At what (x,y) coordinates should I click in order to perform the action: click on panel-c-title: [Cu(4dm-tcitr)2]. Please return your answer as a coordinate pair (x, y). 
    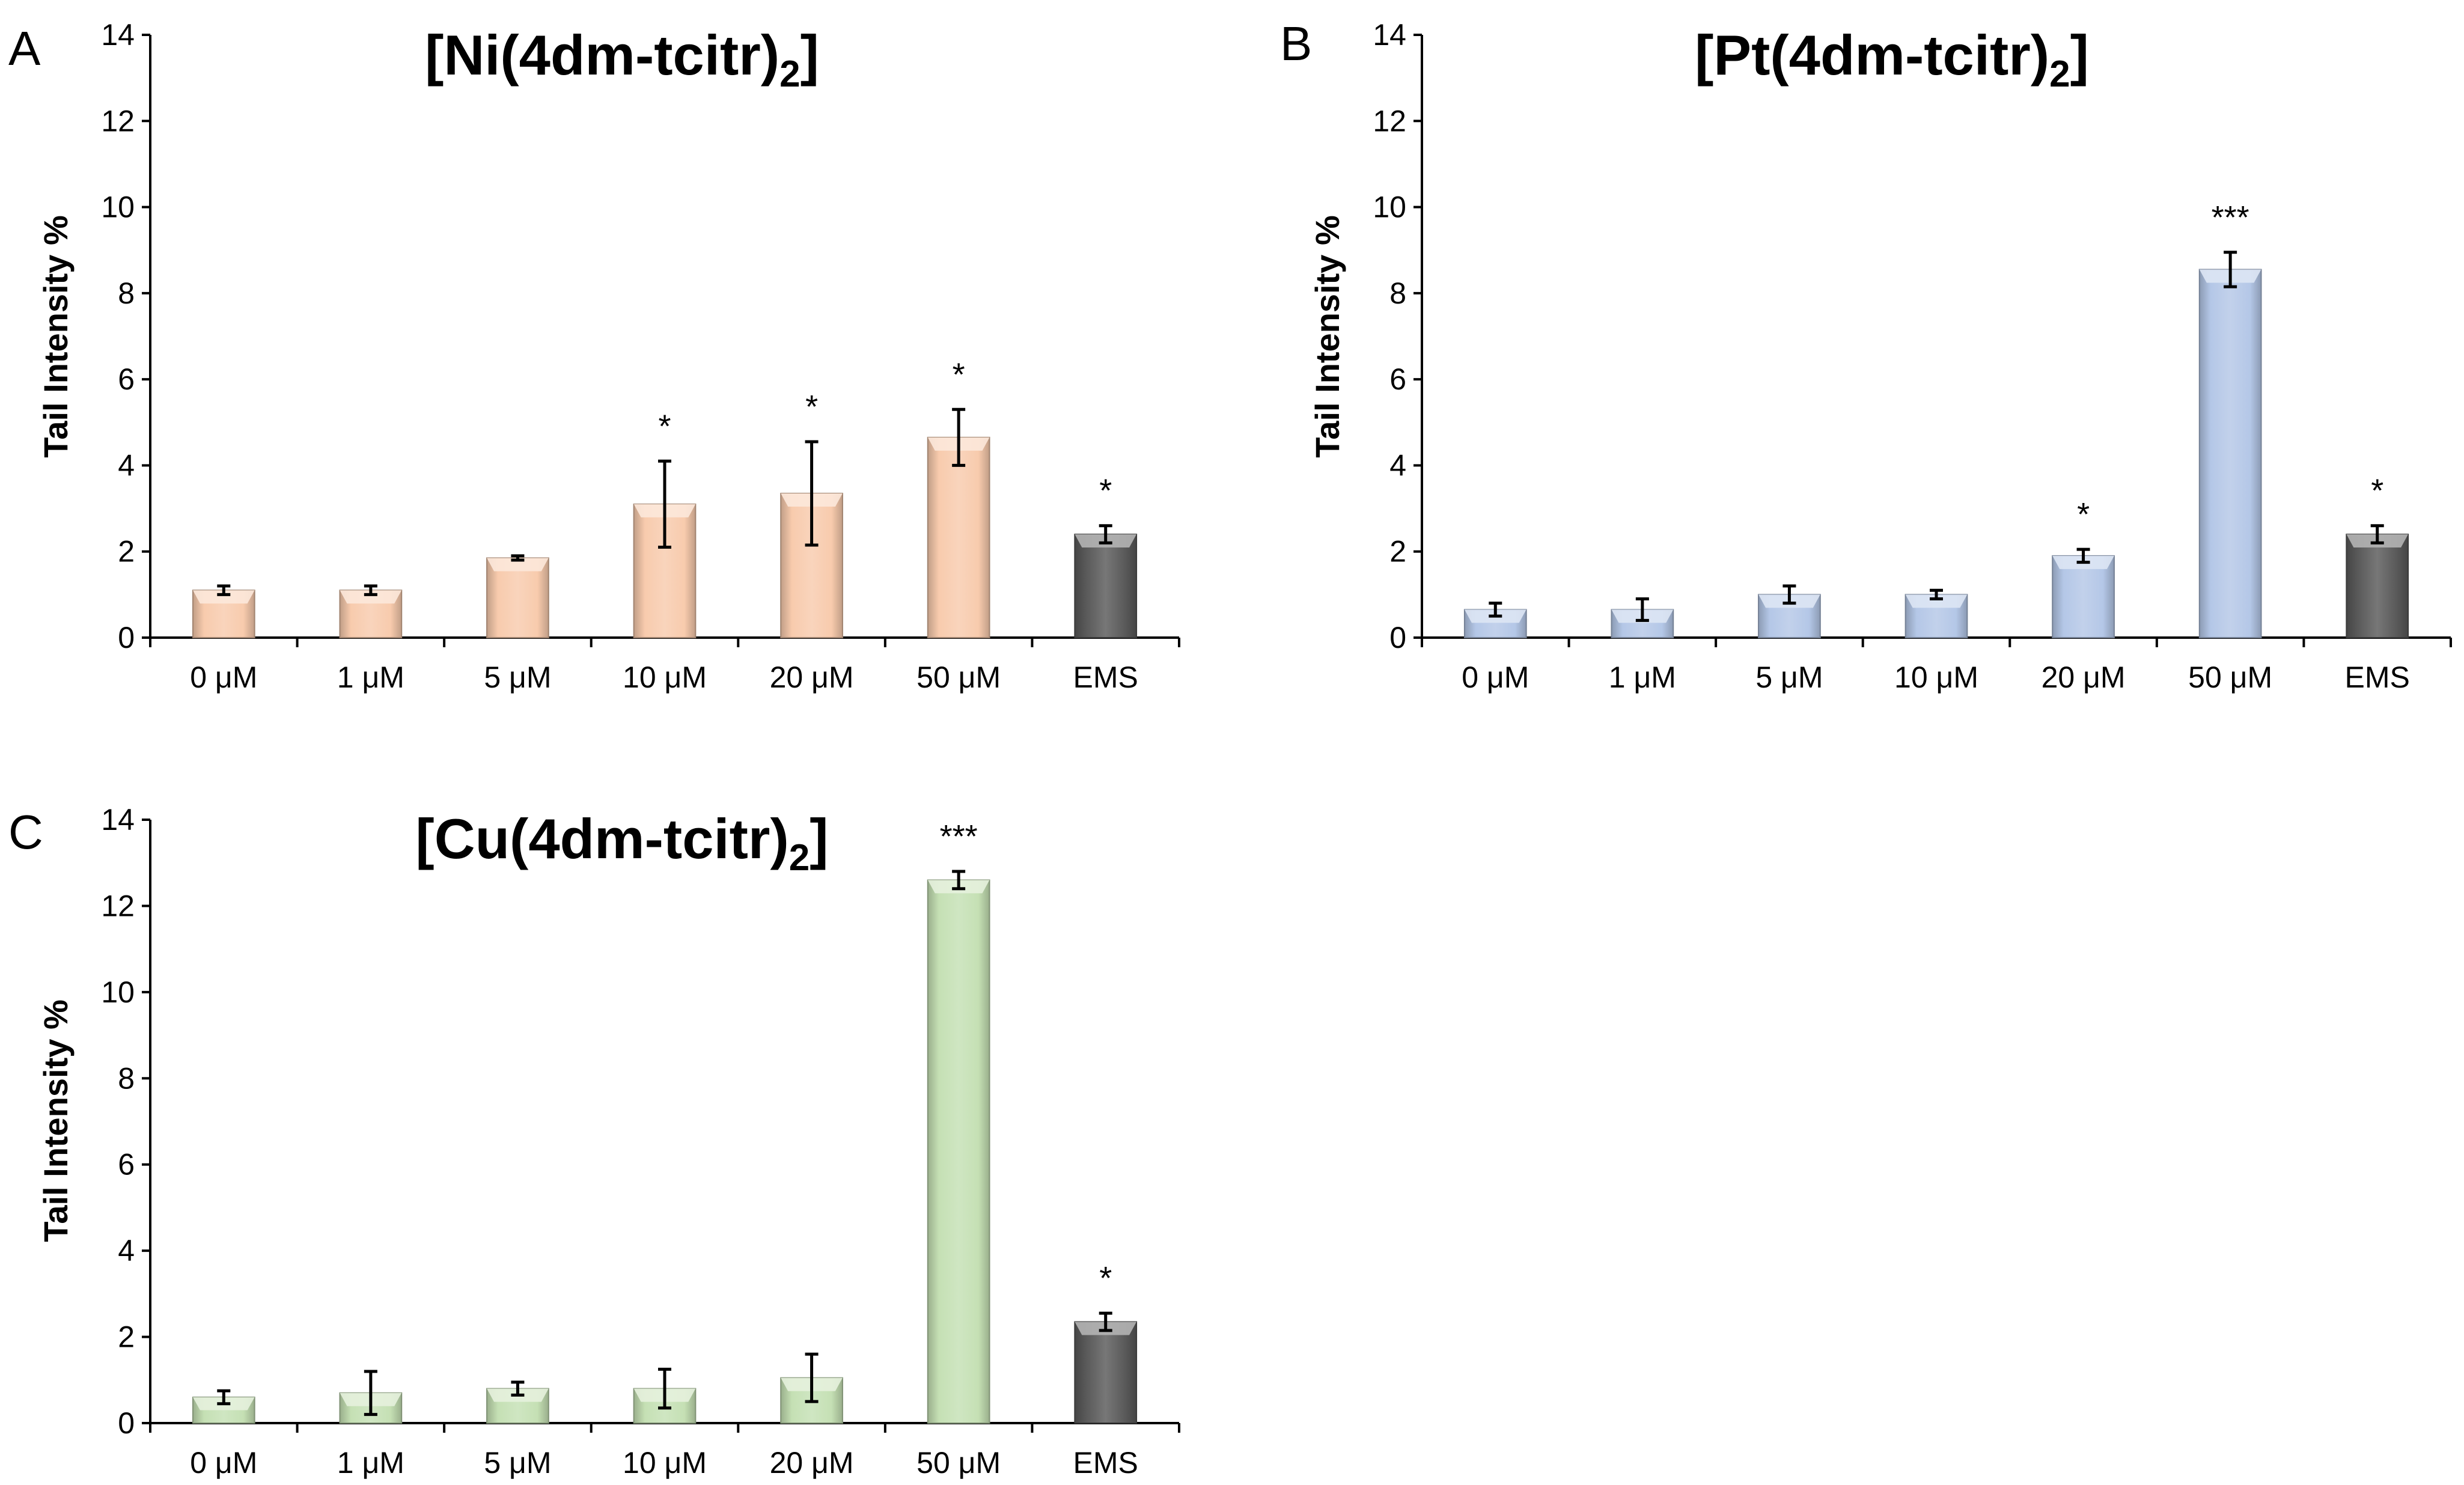
    Looking at the image, I should click on (621, 843).